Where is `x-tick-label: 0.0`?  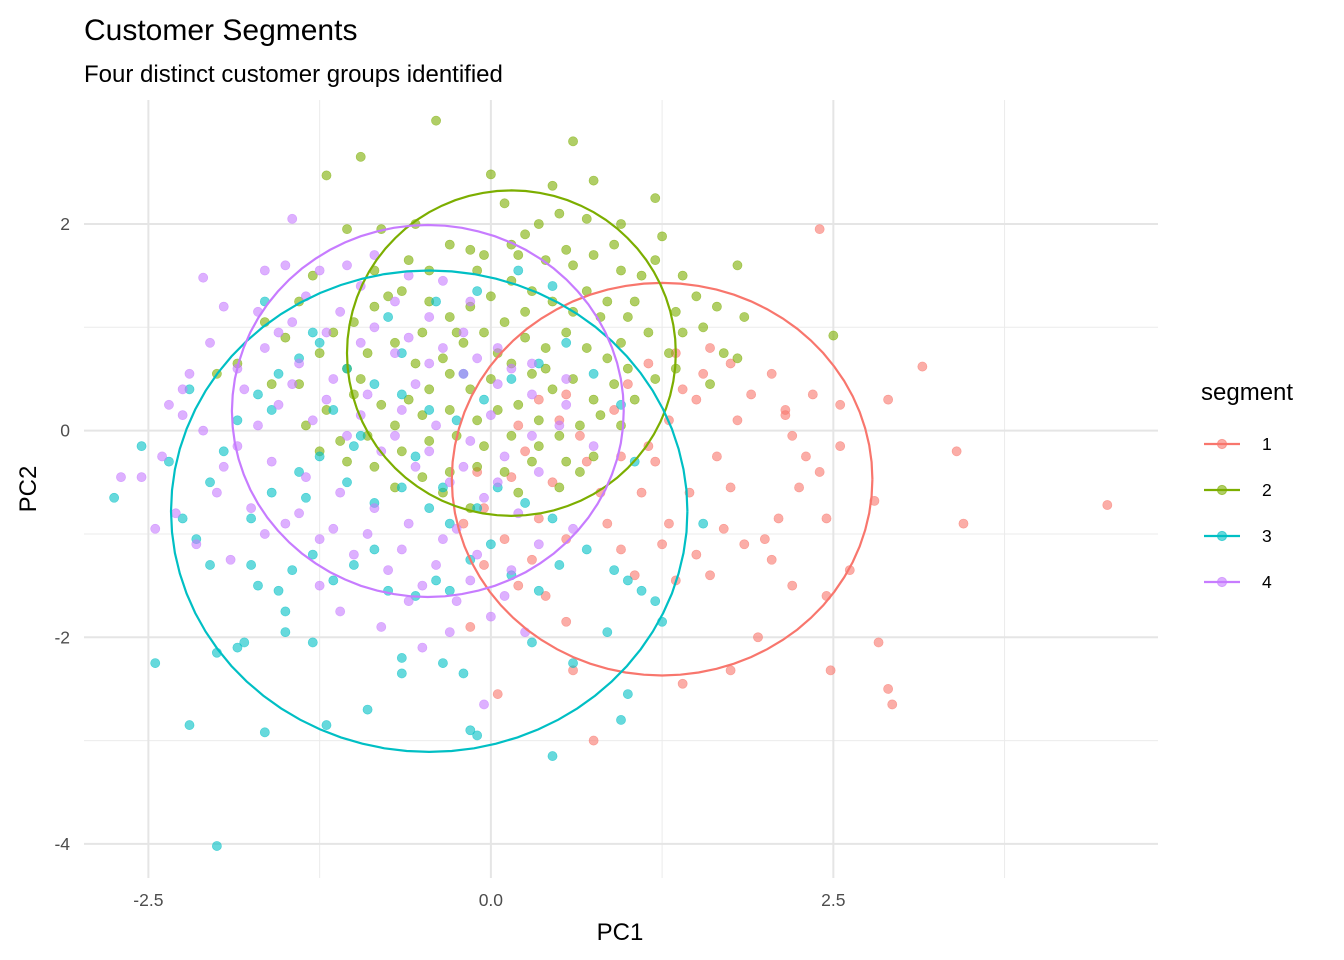 x-tick-label: 0.0 is located at coordinates (491, 900).